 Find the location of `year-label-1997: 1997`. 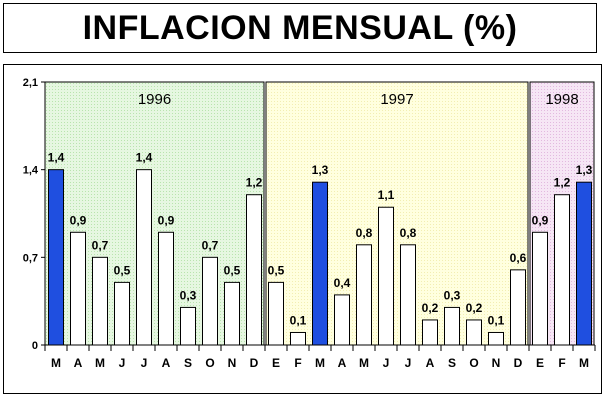

year-label-1997: 1997 is located at coordinates (396, 99).